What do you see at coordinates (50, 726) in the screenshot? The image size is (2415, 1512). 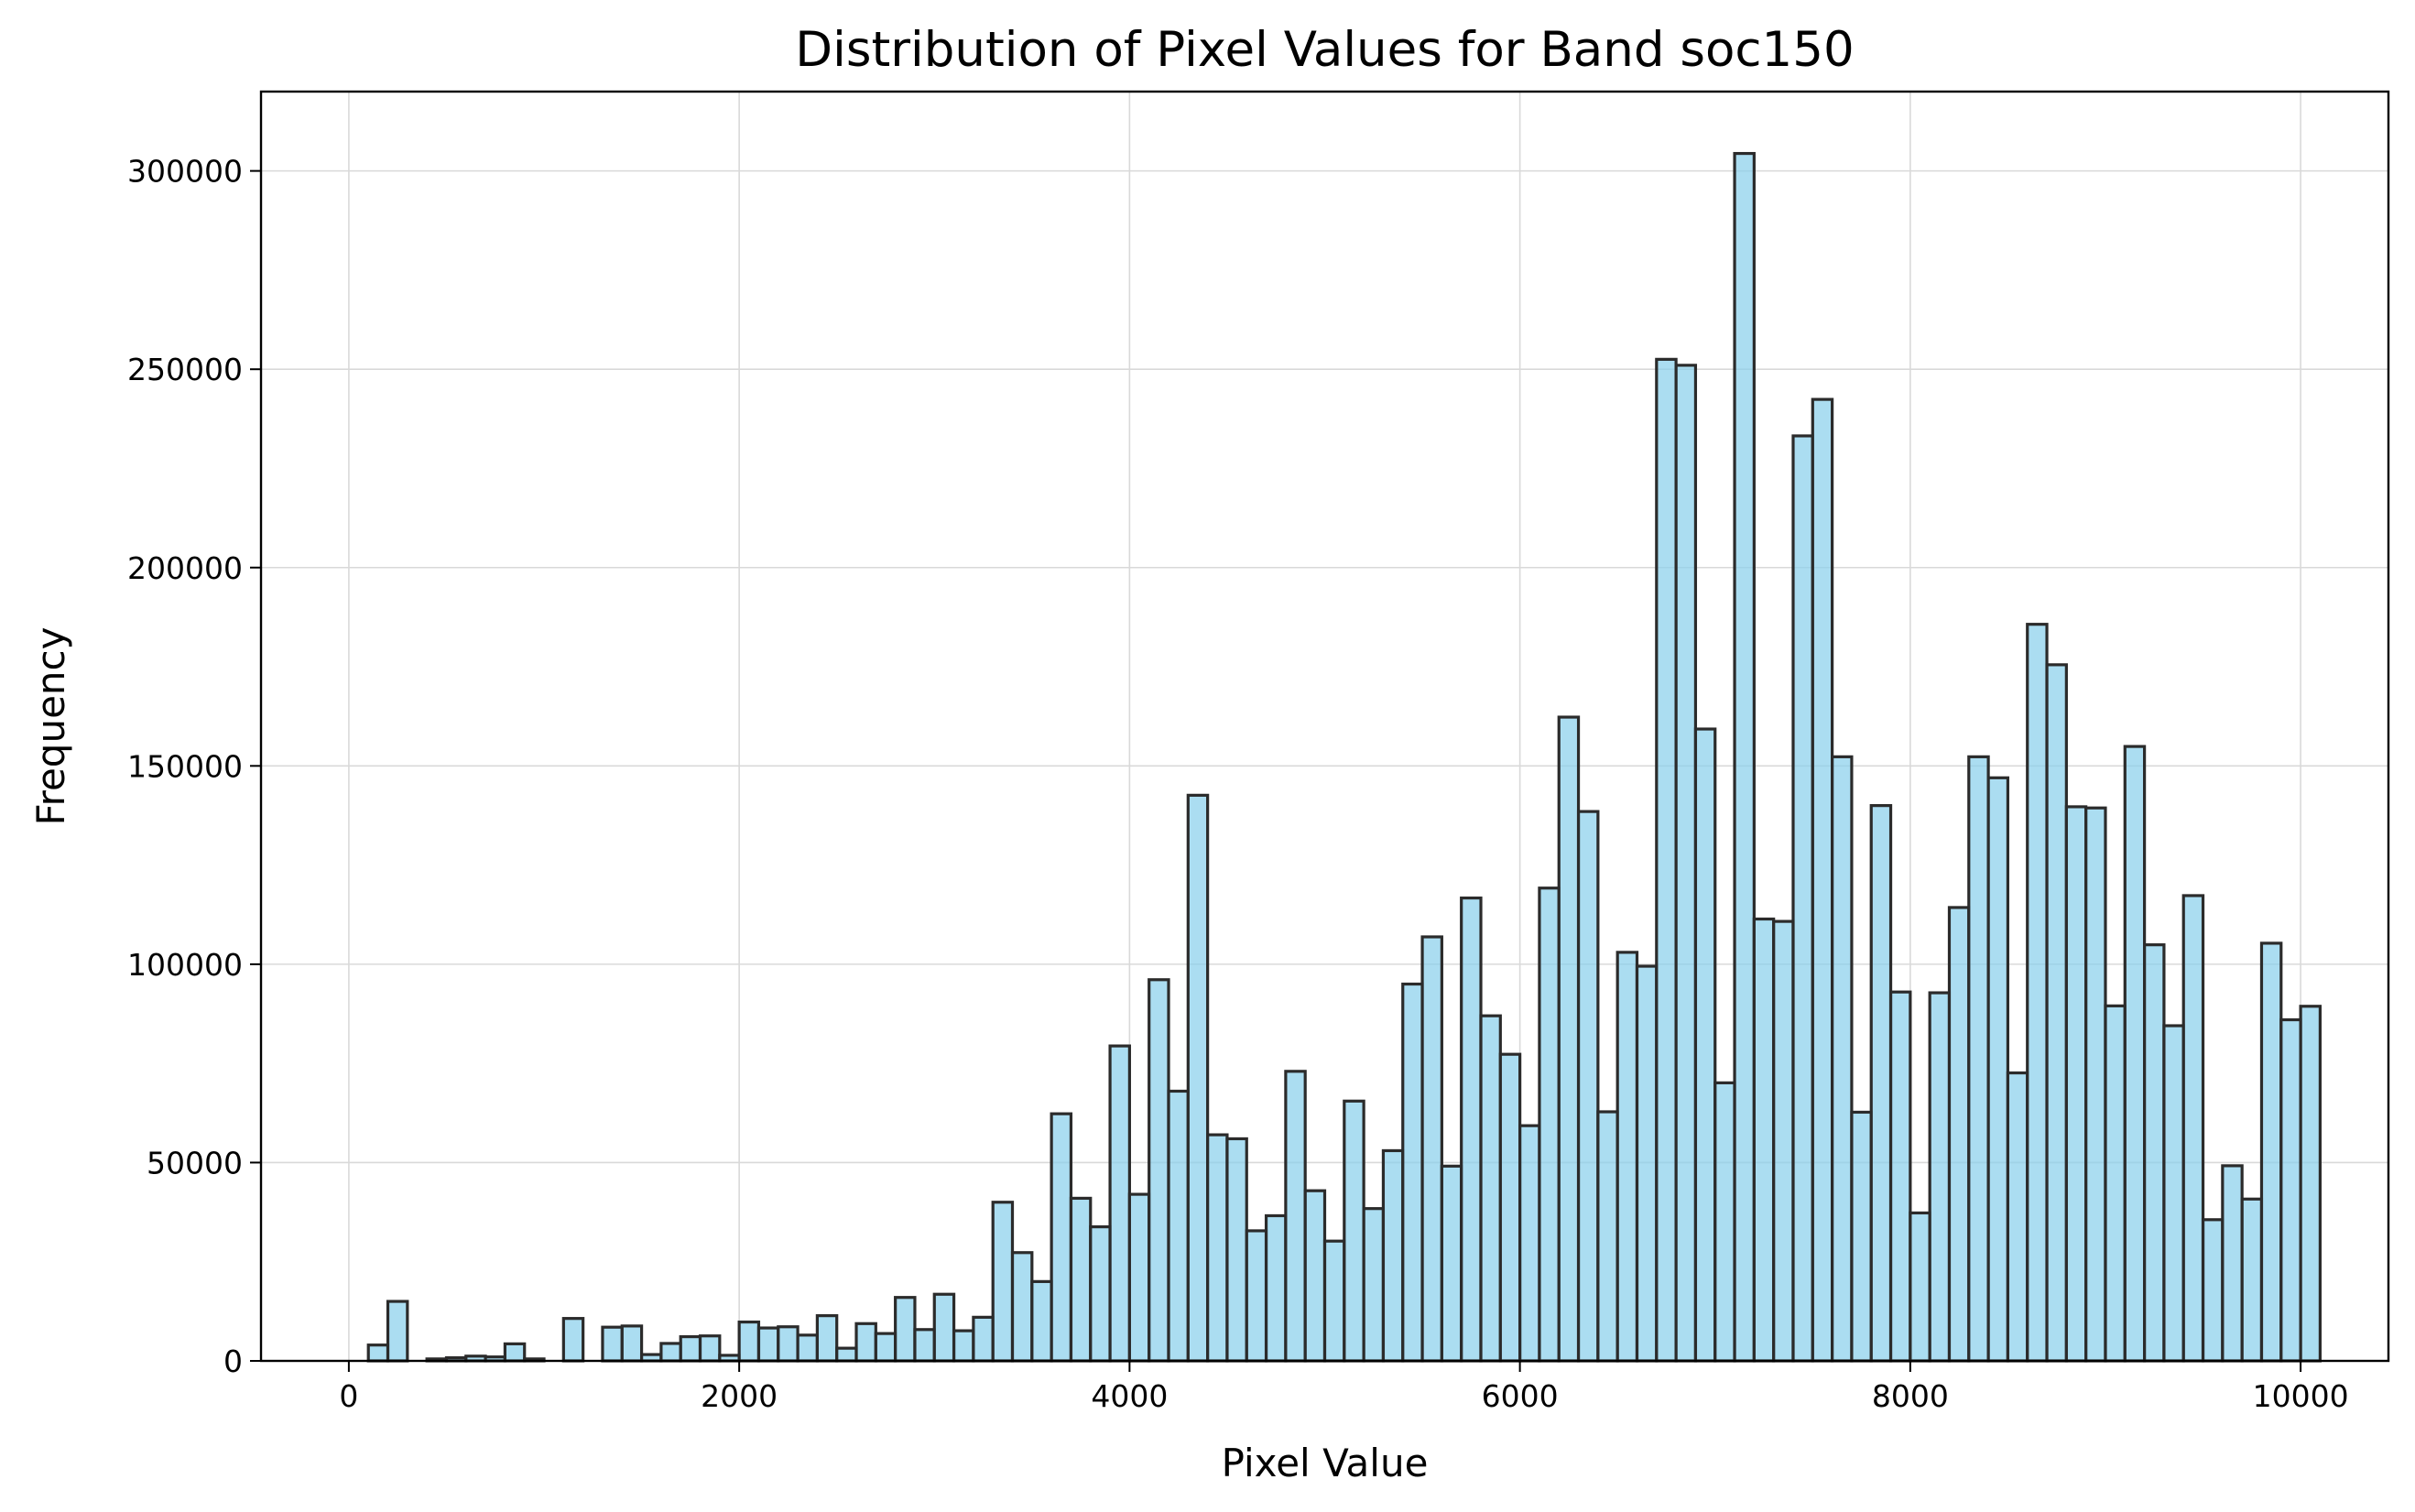 I see `y-axis-label: Frequency` at bounding box center [50, 726].